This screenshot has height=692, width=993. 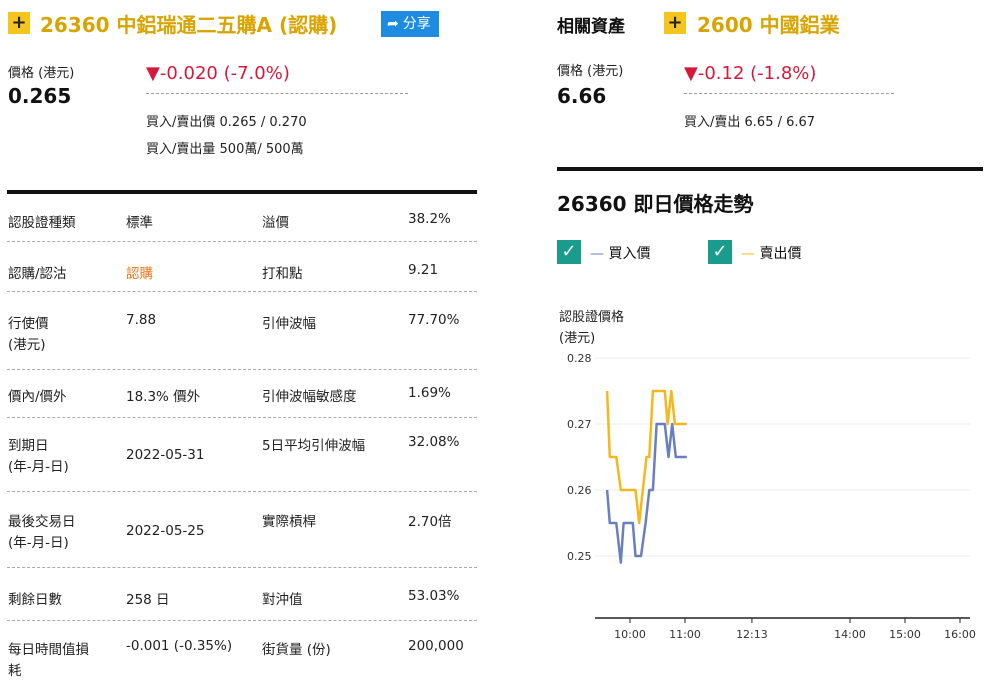 I want to click on x-tick-label: 15:00, so click(x=905, y=634).